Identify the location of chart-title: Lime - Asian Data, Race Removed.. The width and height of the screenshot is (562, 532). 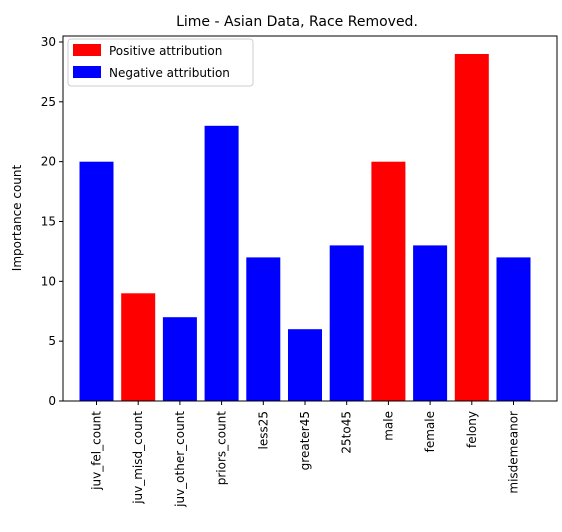
(297, 22).